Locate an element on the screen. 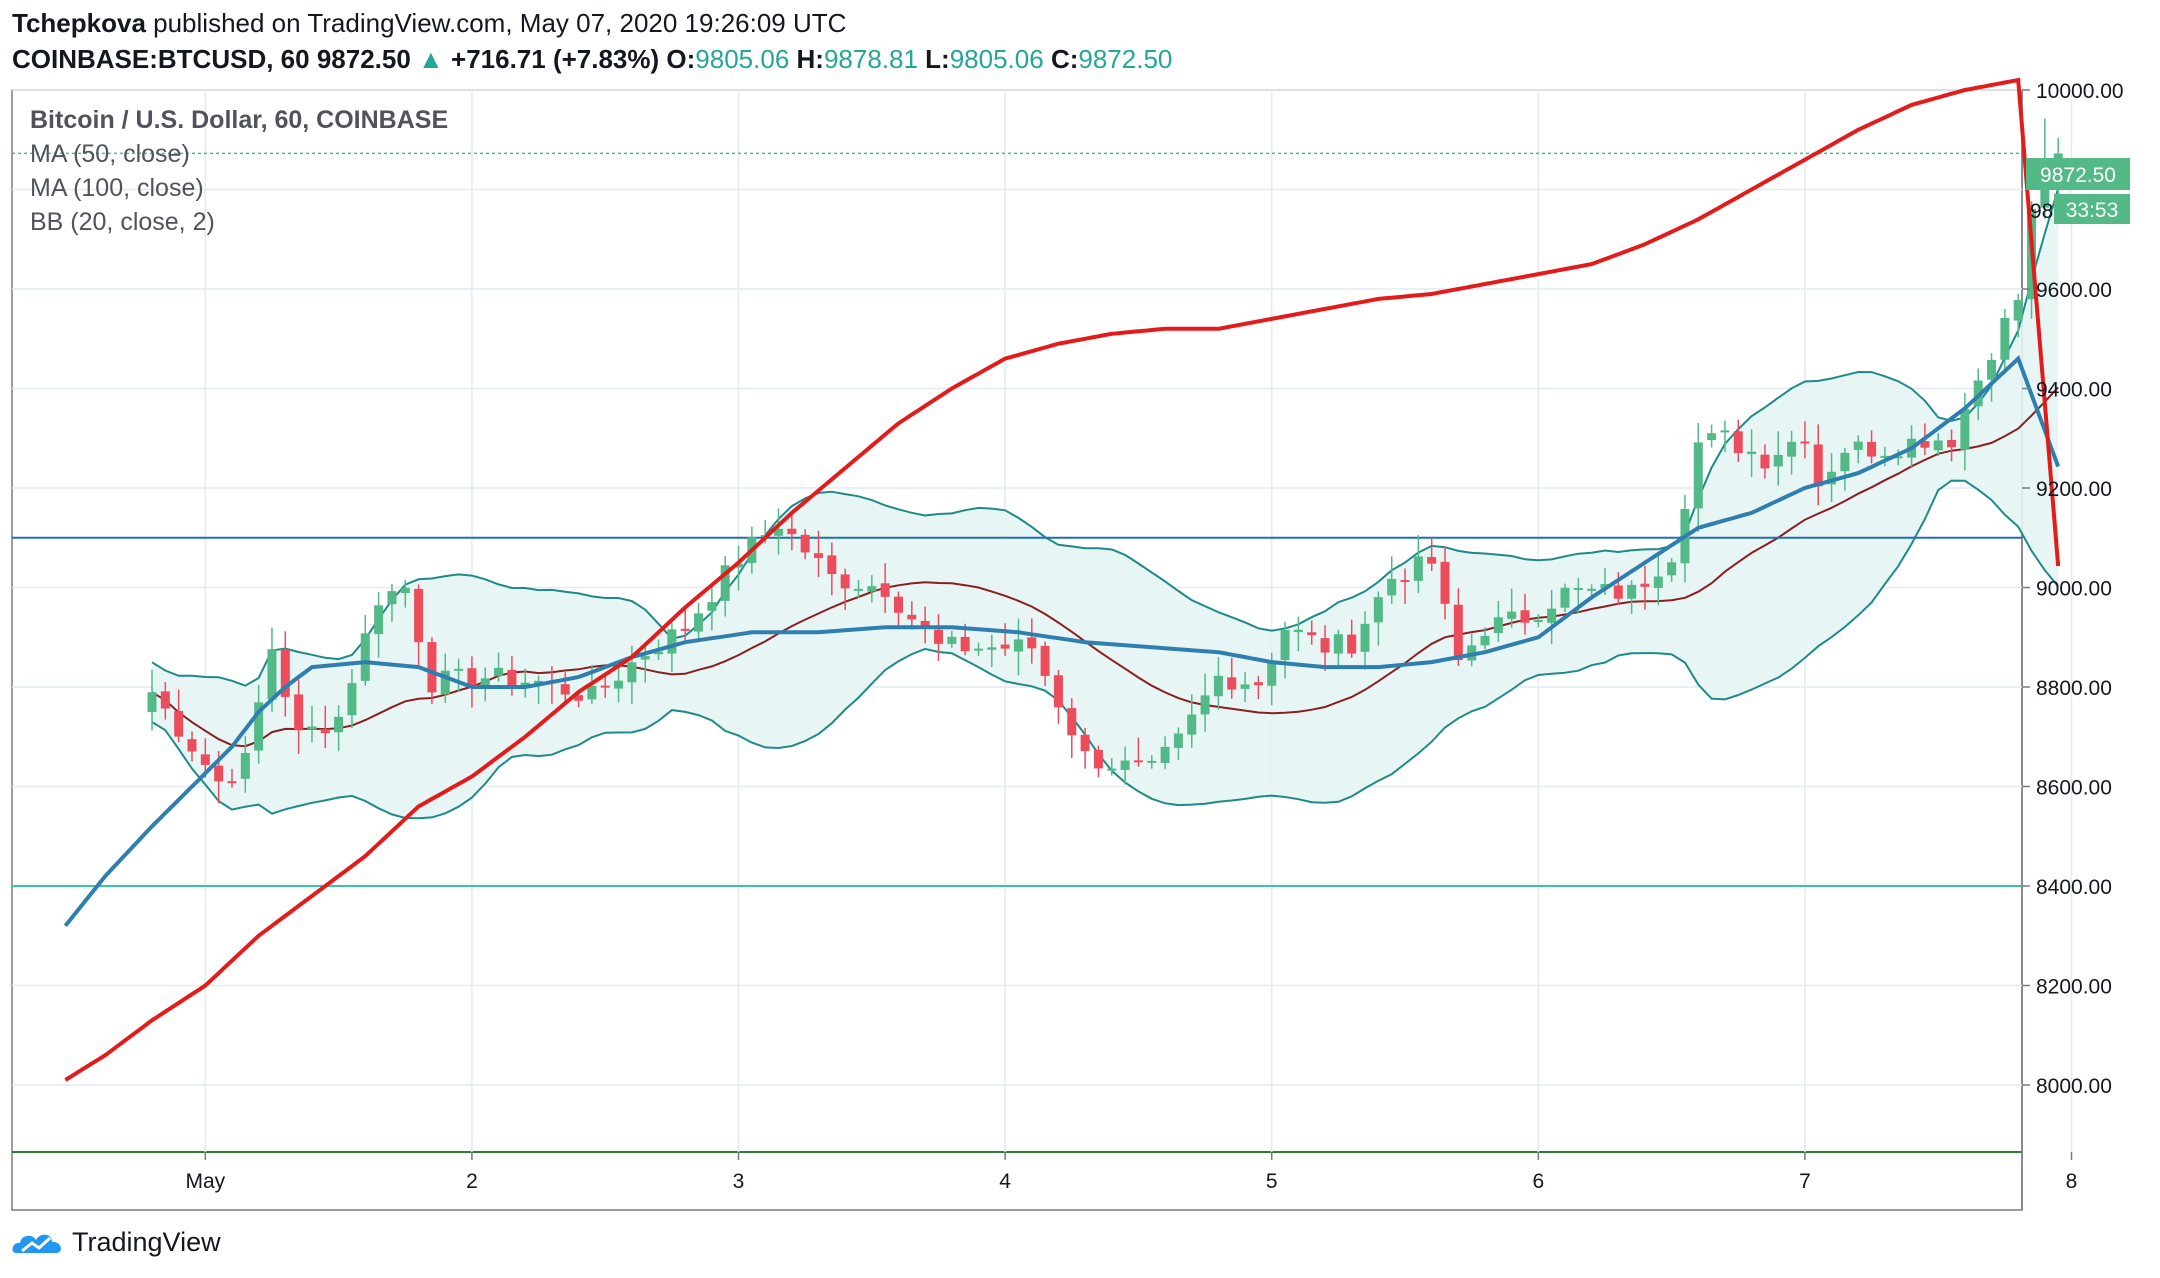 The width and height of the screenshot is (2160, 1278). tradingview-brand: TradingView is located at coordinates (116, 1242).